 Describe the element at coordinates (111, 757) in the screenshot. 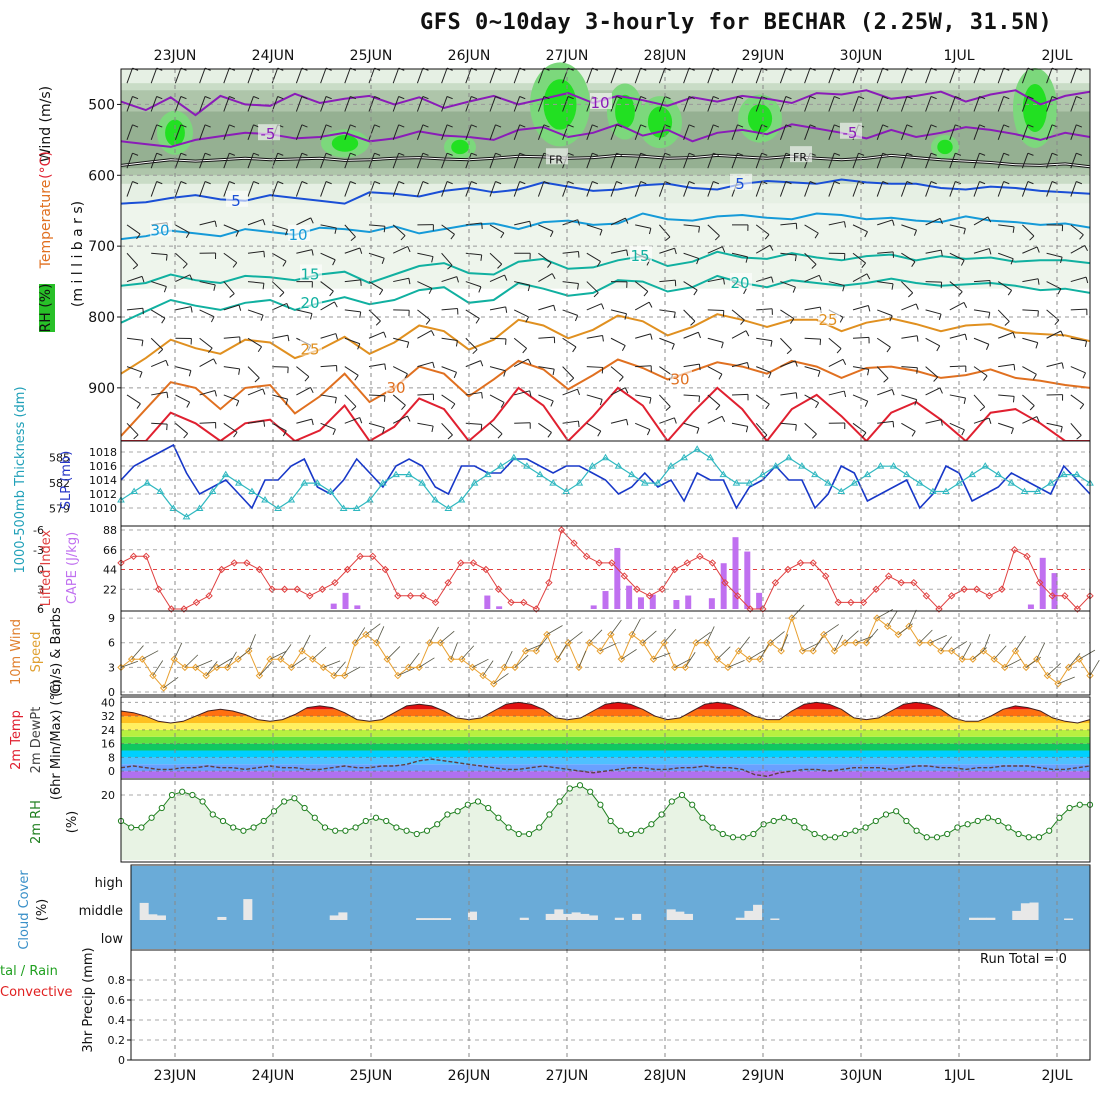

I see `temp-ytick-label: 8` at that location.